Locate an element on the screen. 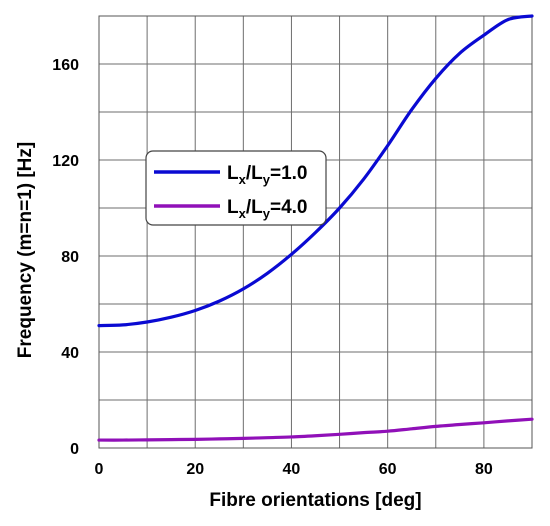  legend-items: Lx/Ly=1.0 Lx/Ly=4.0 is located at coordinates (230, 192).